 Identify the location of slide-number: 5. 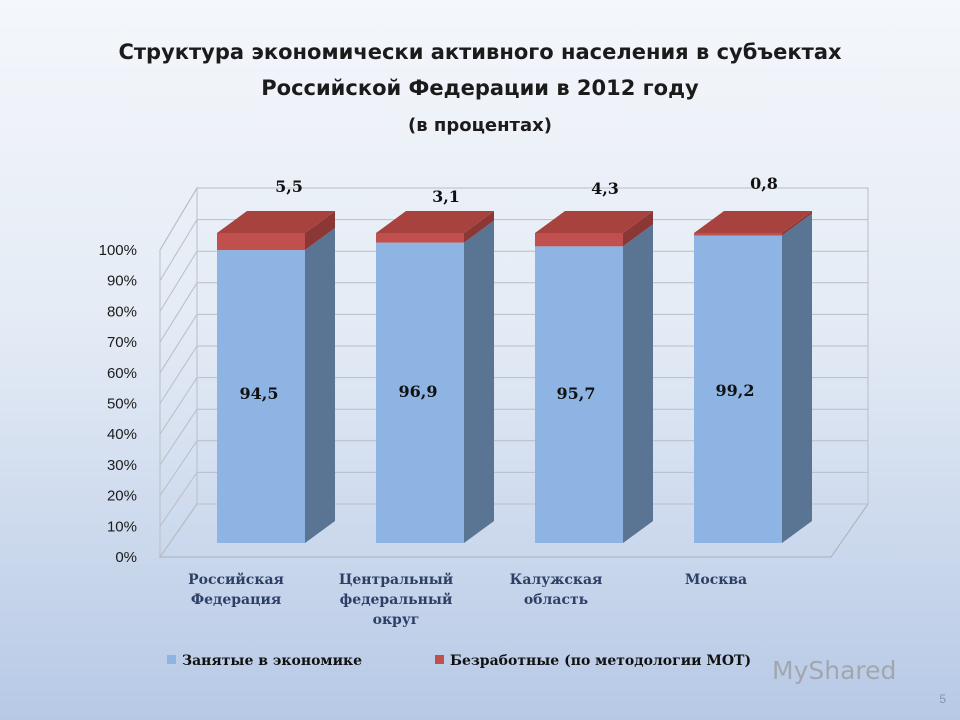
(942, 699).